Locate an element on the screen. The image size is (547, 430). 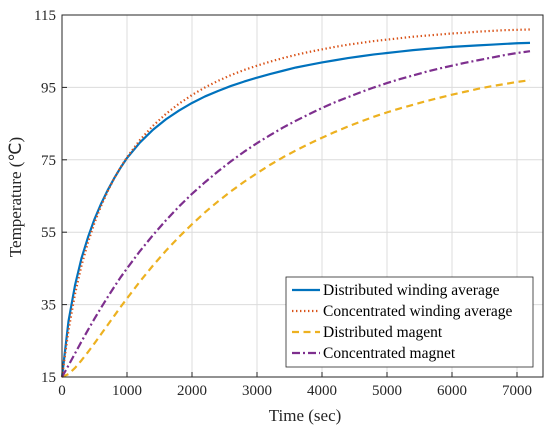
x-tick-label: 7000 is located at coordinates (517, 391).